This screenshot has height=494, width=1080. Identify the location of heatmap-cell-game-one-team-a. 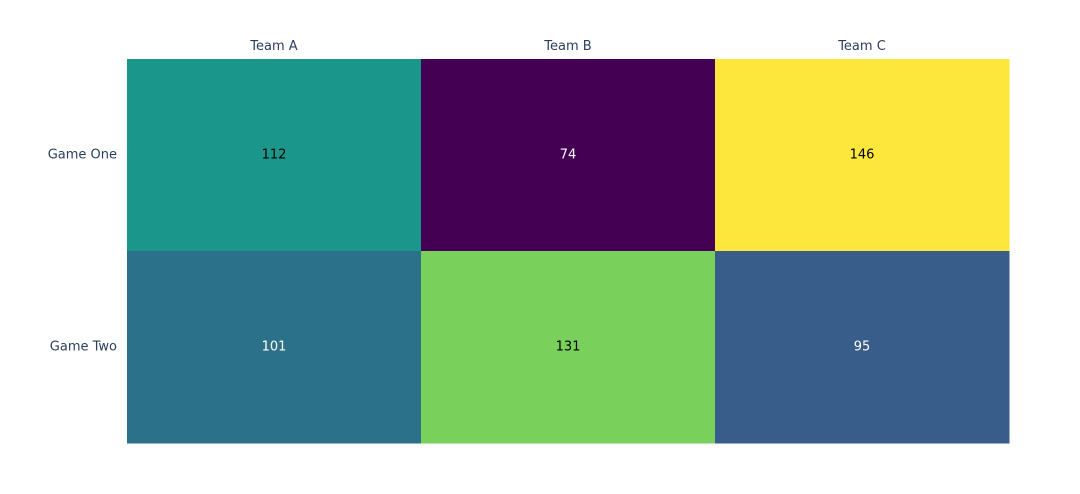
(274, 155).